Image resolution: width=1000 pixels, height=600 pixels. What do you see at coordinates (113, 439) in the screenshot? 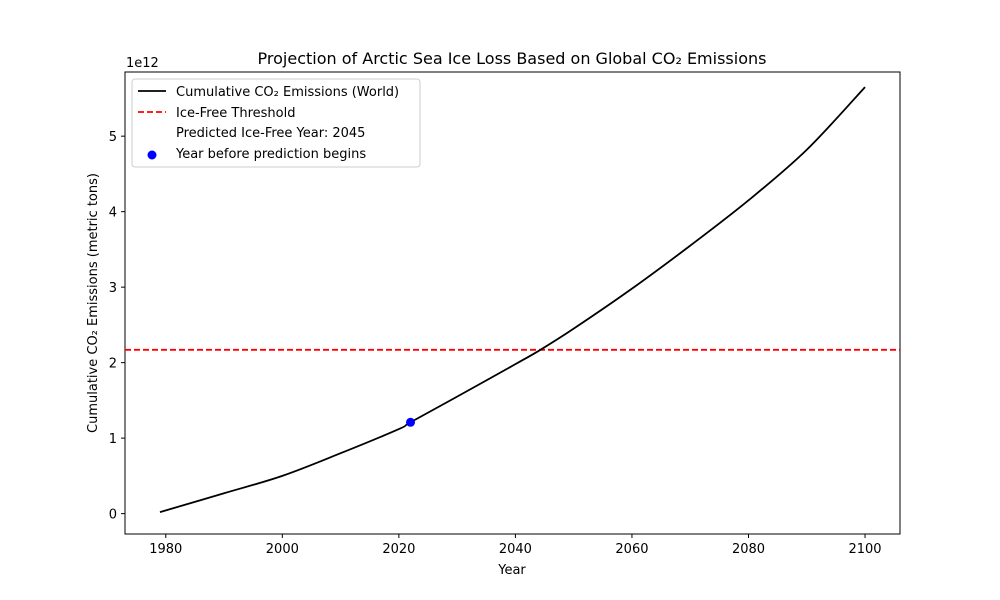
I see `y-tick-label: 1` at bounding box center [113, 439].